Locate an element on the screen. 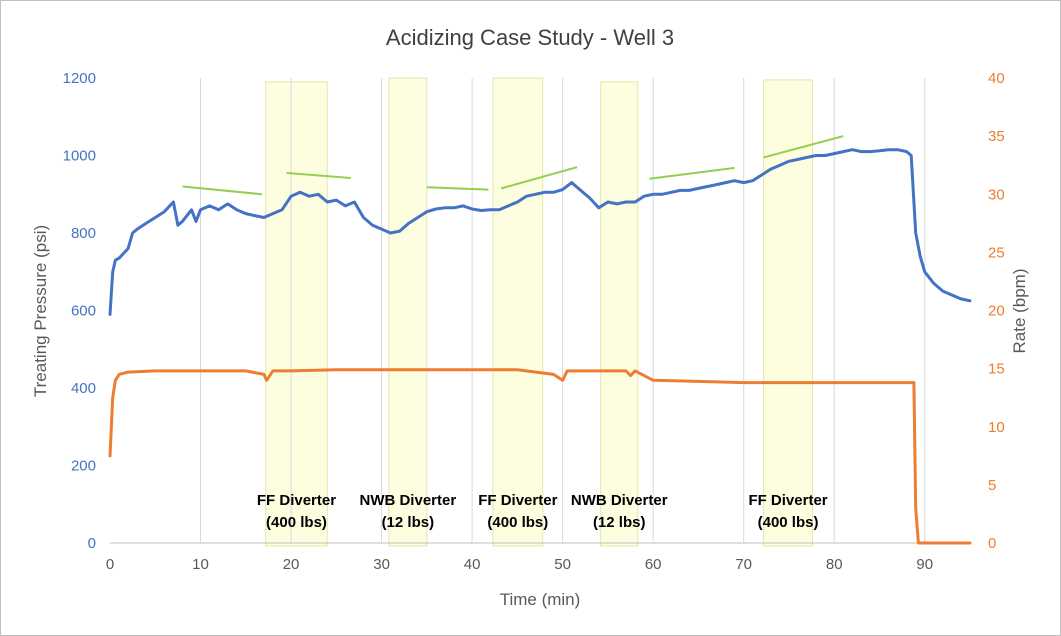 The width and height of the screenshot is (1061, 636). x-tick-label: 70 is located at coordinates (743, 564).